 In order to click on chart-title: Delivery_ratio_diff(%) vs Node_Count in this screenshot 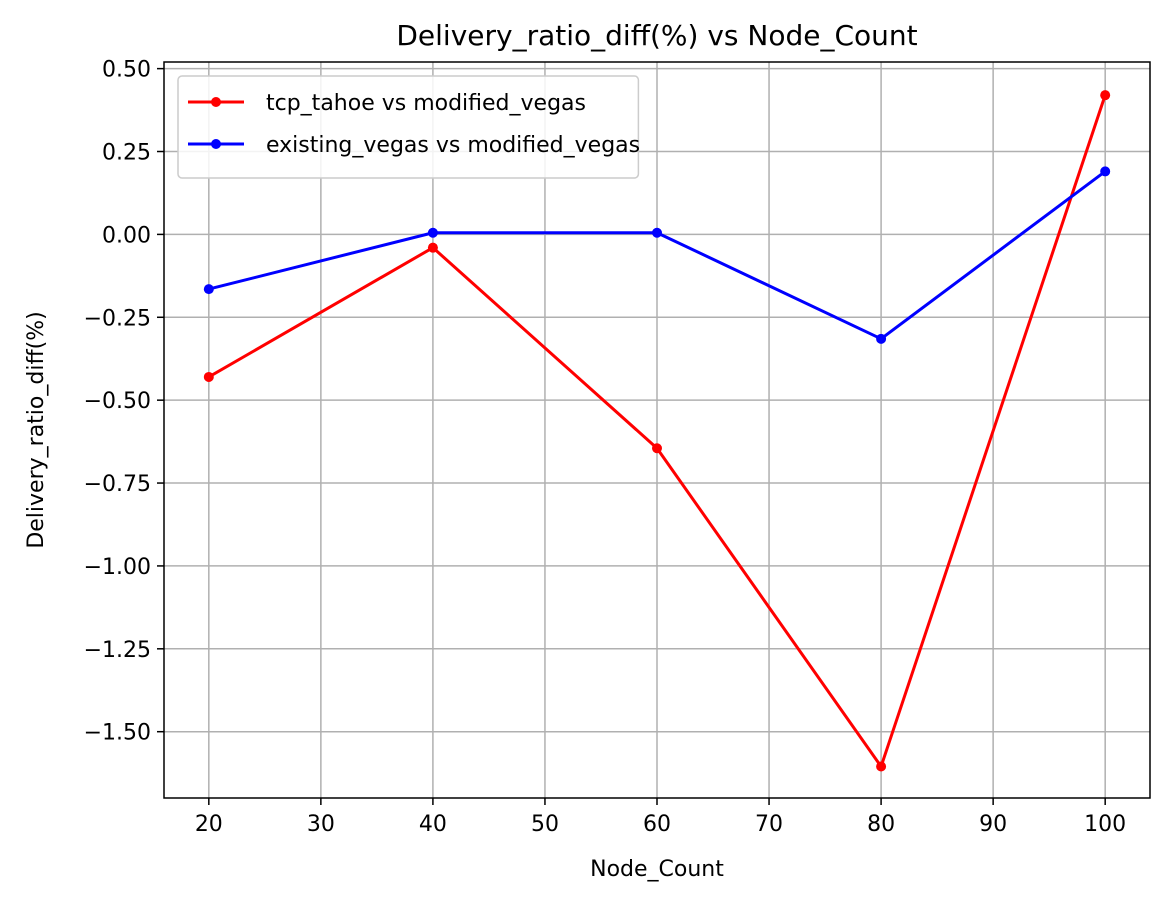, I will do `click(656, 35)`.